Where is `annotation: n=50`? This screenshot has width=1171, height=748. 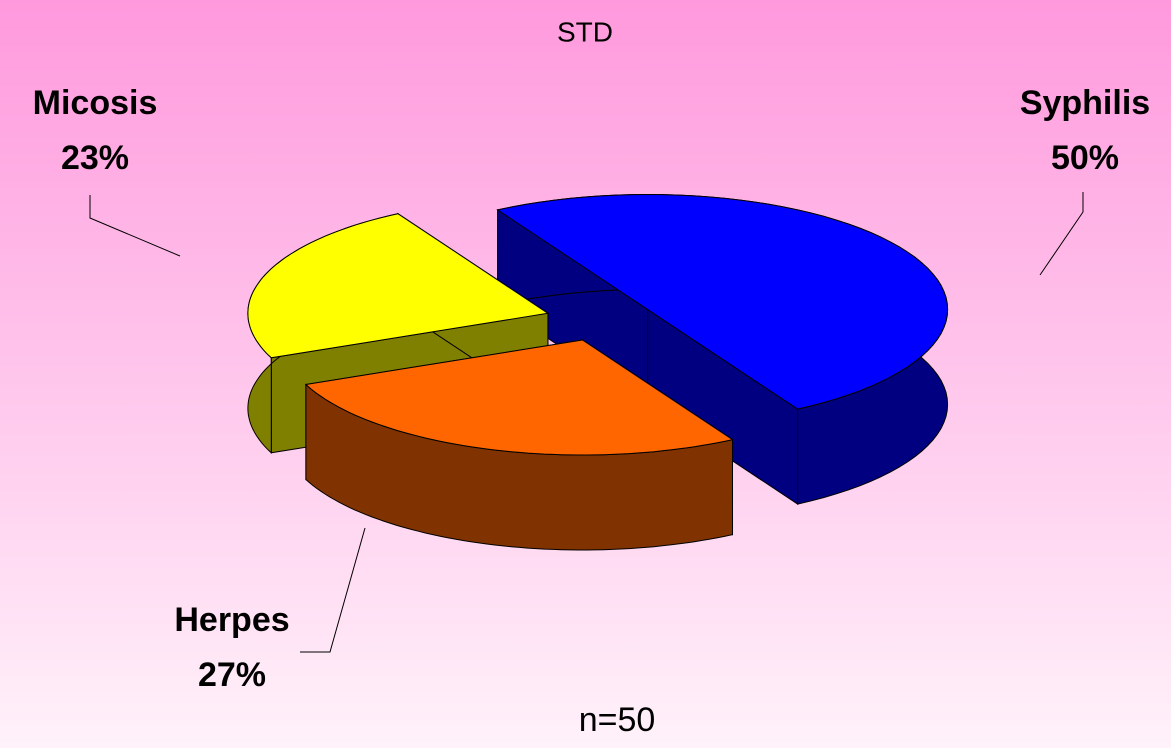 annotation: n=50 is located at coordinates (617, 720).